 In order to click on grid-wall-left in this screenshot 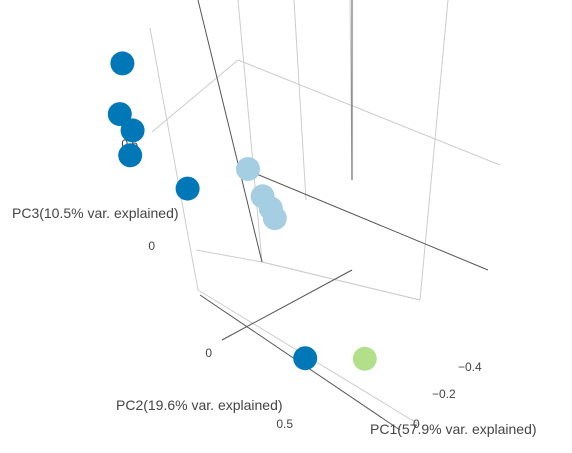, I will do `click(206, 159)`.